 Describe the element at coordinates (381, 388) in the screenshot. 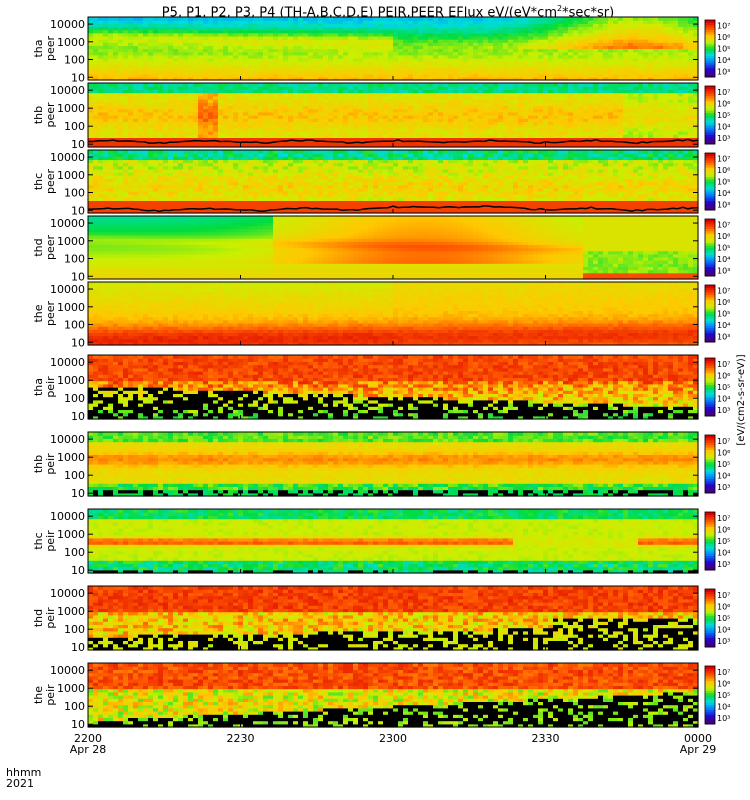

I see `panel-tha-peir: 10 100 1000 10000 thapeir 10³ 10⁴ 10⁵ 10⁶ 10⁷` at that location.